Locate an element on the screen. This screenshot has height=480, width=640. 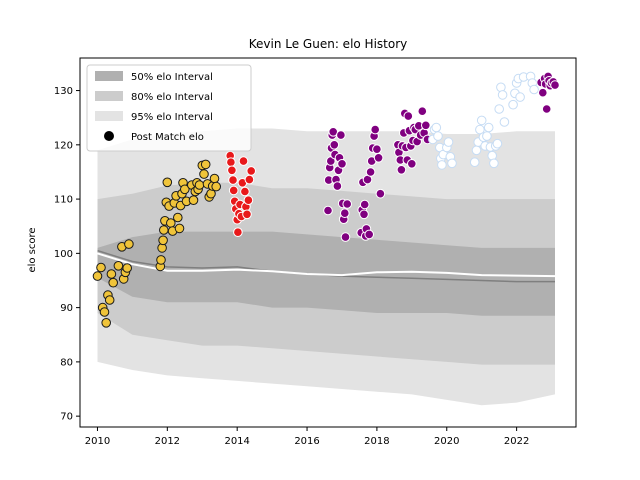
x-tick-label: 2010 is located at coordinates (97, 441).